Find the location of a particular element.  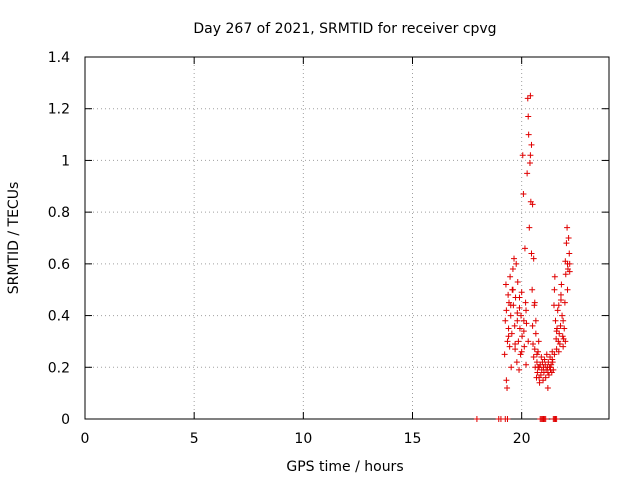

x-tick-label: 20 is located at coordinates (522, 439).